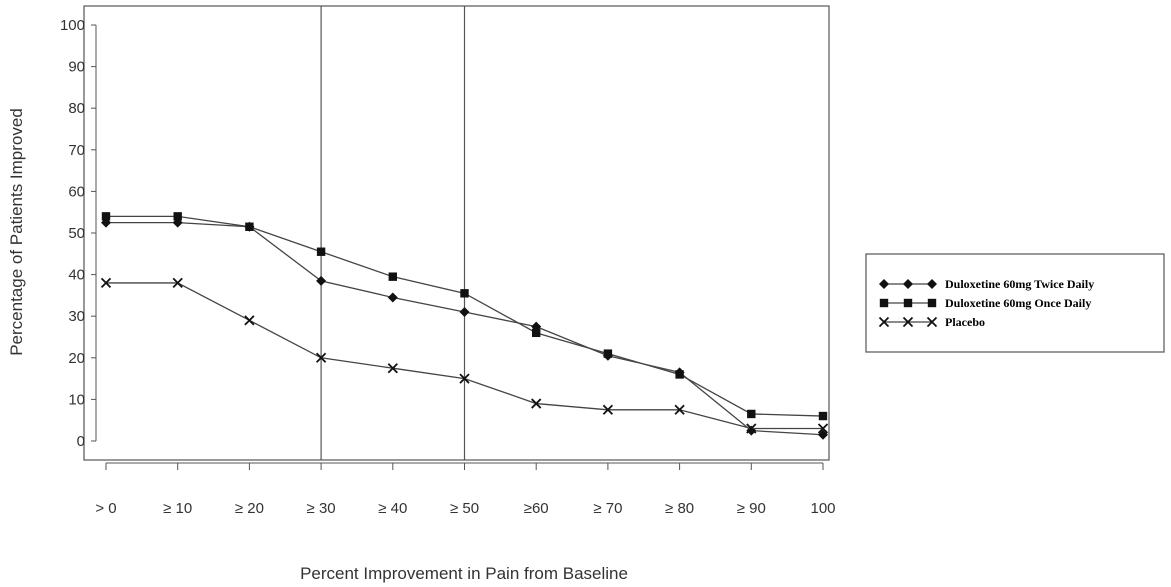 Image resolution: width=1171 pixels, height=587 pixels. I want to click on x-tick-label: ≥ 30, so click(321, 508).